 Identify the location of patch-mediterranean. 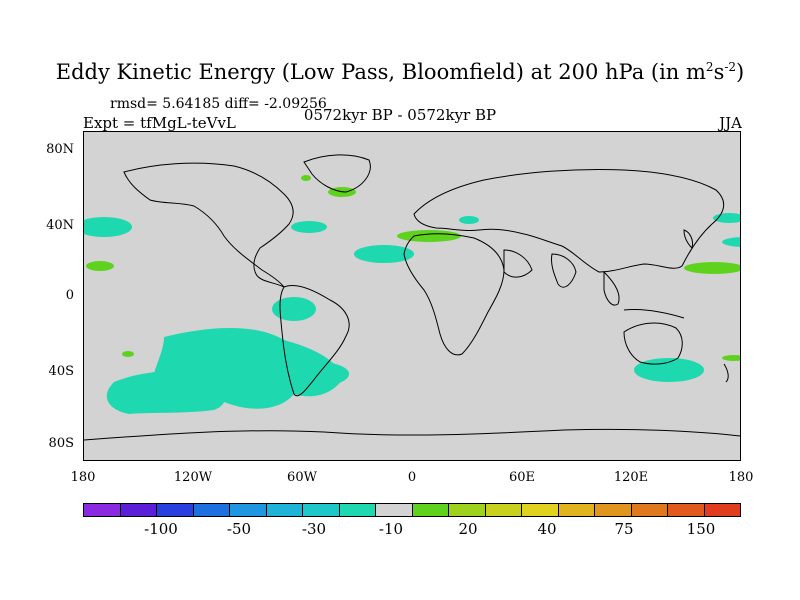
(469, 220).